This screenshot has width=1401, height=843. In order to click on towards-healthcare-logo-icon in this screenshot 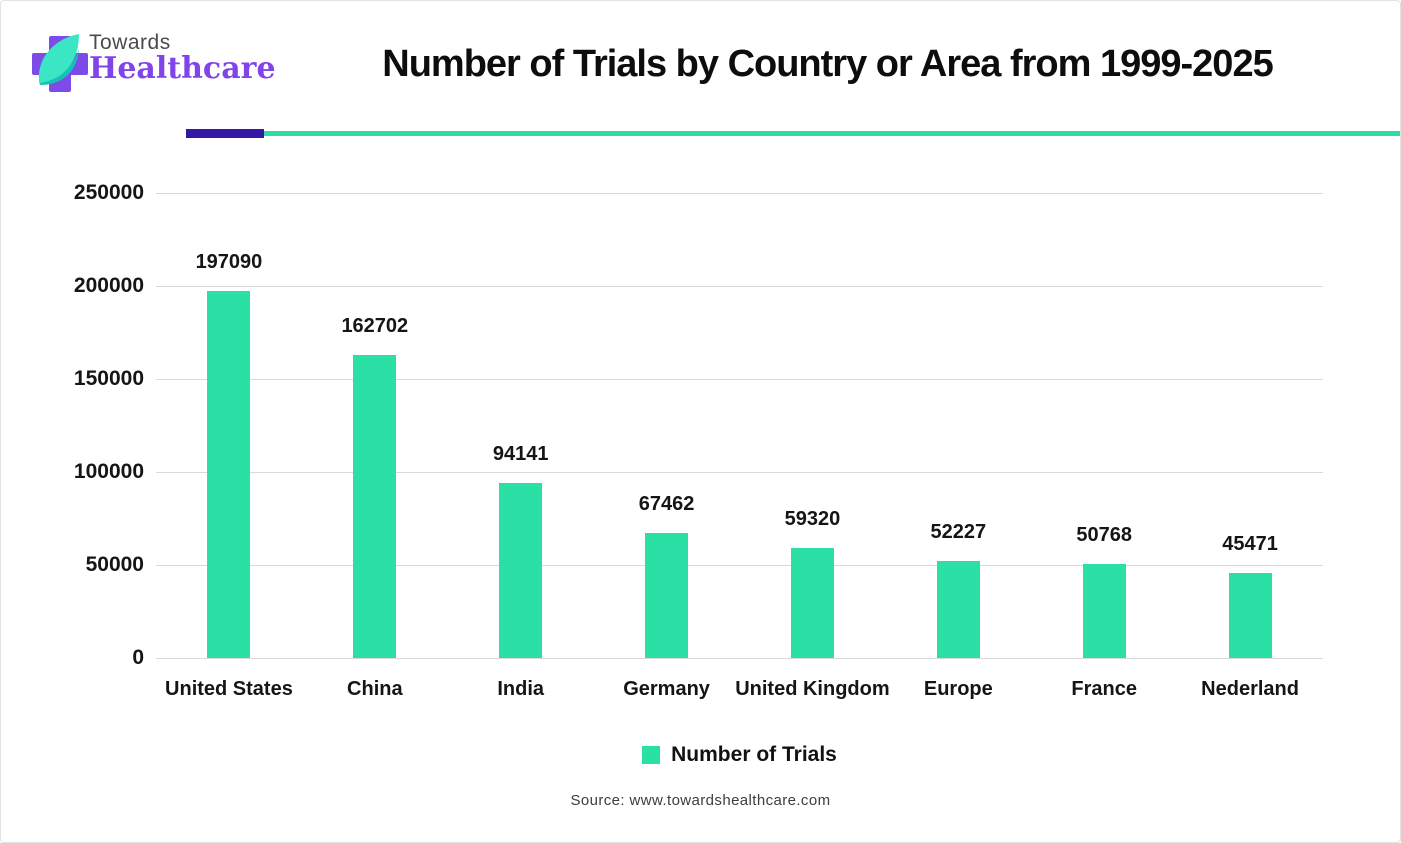, I will do `click(60, 63)`.